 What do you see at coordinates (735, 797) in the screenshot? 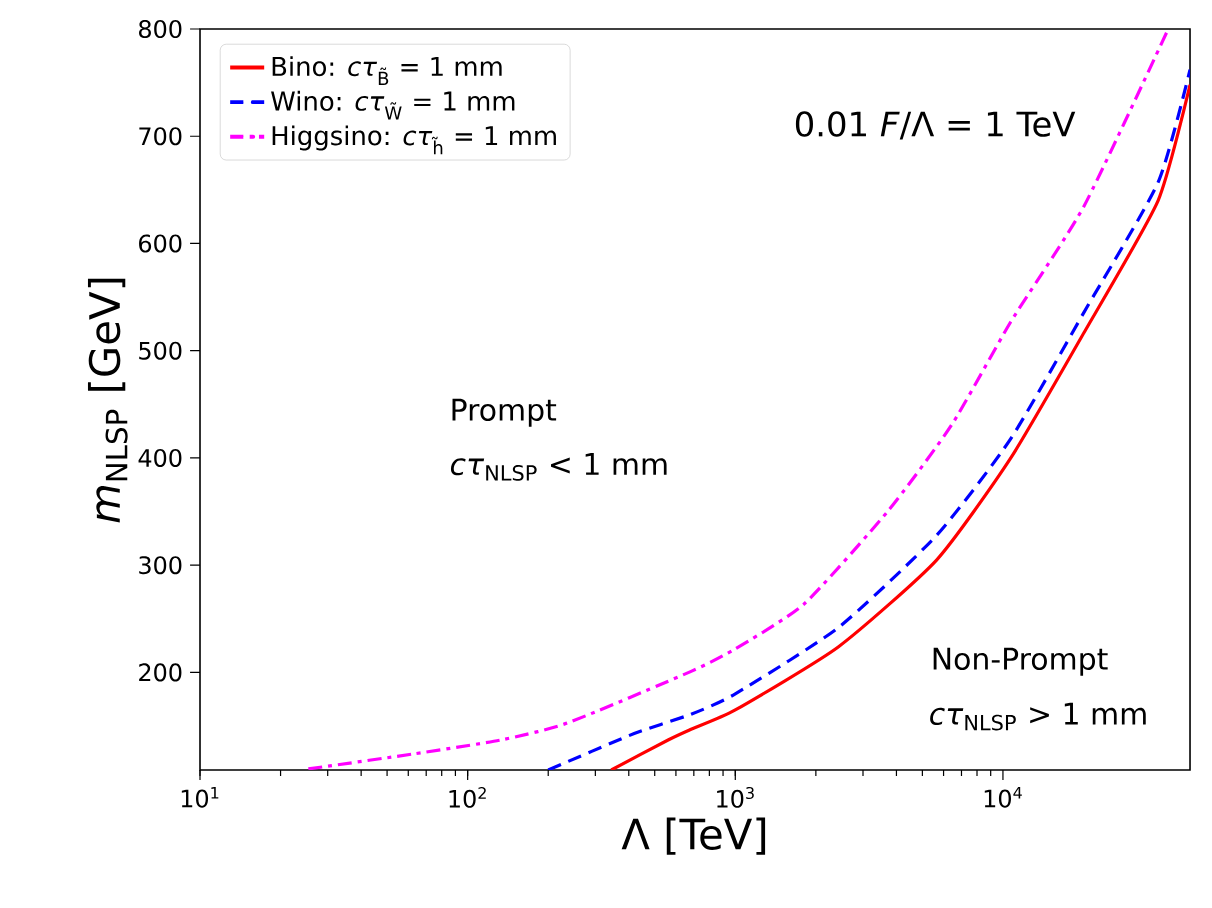
I see `x-tick-label: 10$^{3}$` at bounding box center [735, 797].